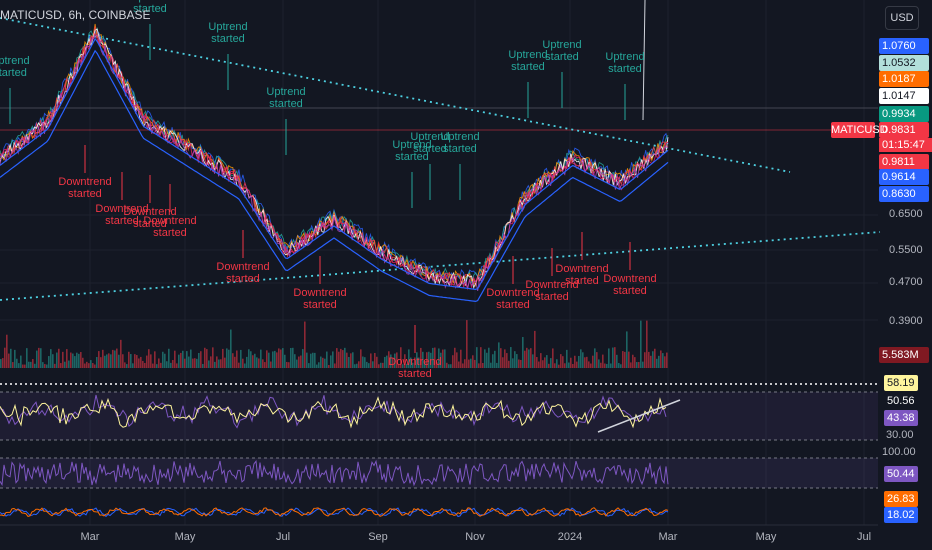  Describe the element at coordinates (902, 18) in the screenshot. I see `currency-button: USD` at that location.